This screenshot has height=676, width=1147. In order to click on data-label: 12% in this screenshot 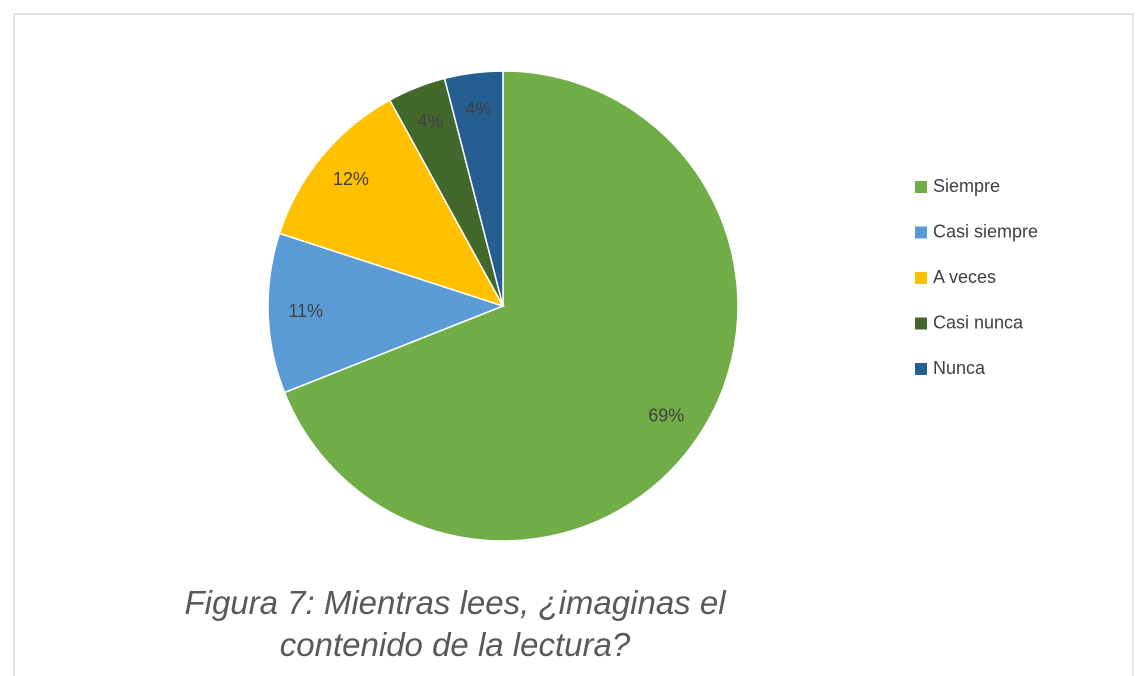, I will do `click(351, 179)`.